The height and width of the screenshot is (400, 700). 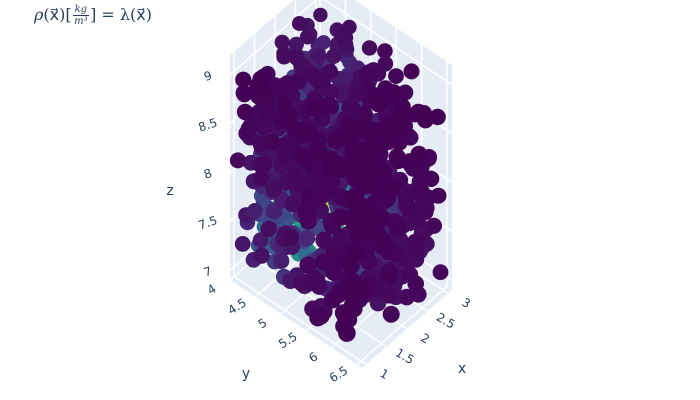 I want to click on x-tick-label: 3, so click(x=466, y=303).